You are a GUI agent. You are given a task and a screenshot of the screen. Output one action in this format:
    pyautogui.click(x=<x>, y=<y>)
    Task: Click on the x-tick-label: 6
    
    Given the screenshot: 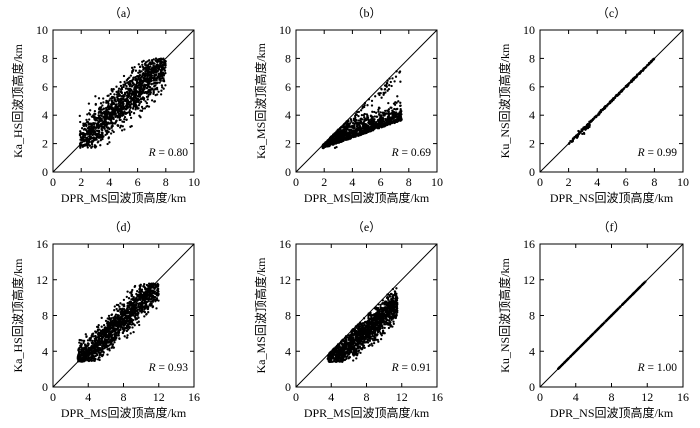 What is the action you would take?
    pyautogui.click(x=381, y=182)
    